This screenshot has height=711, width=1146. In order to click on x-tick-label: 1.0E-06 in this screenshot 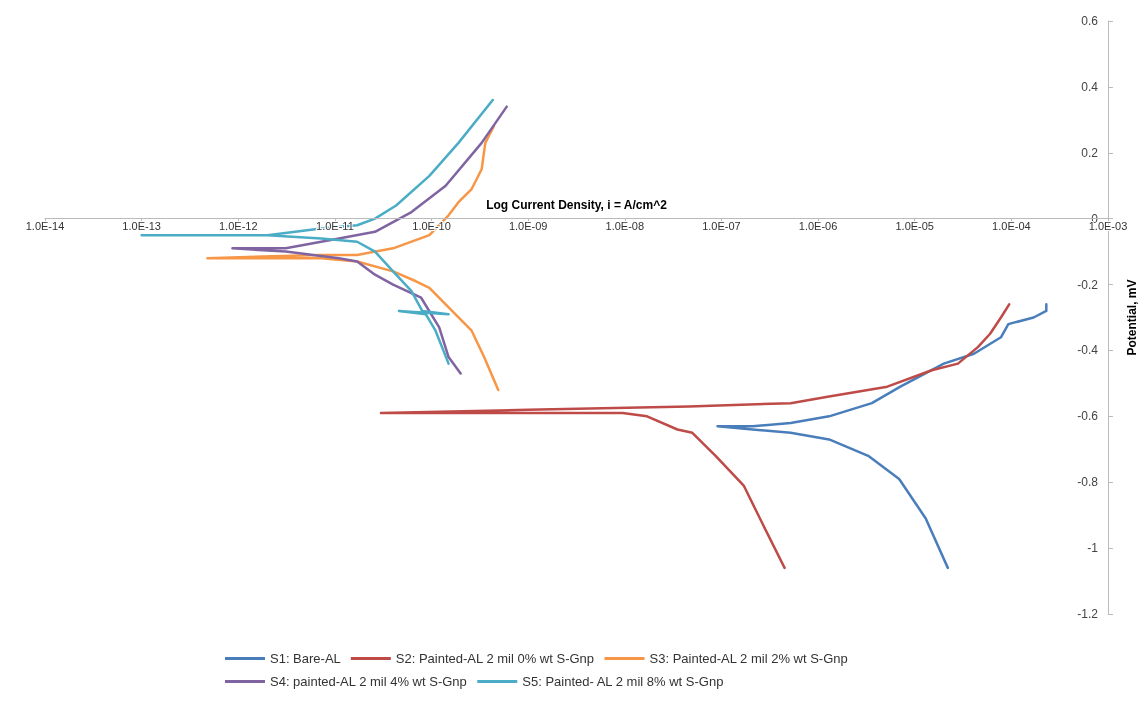, I will do `click(818, 226)`.